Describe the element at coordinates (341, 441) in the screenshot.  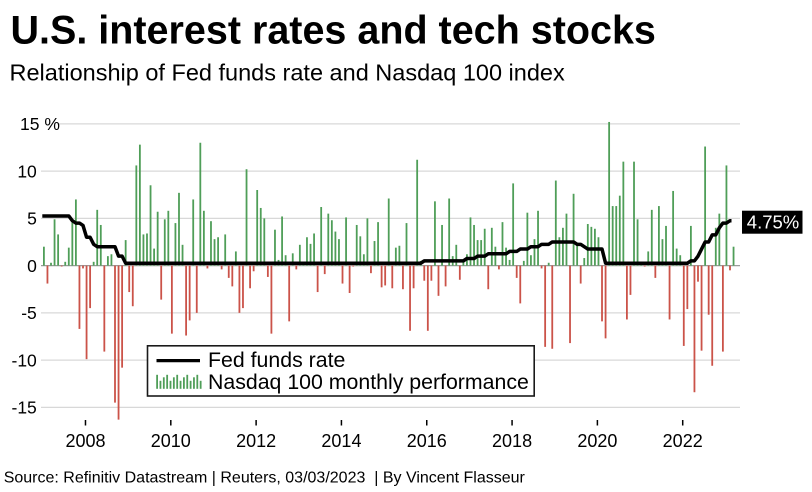
I see `svg-text: 2014` at that location.